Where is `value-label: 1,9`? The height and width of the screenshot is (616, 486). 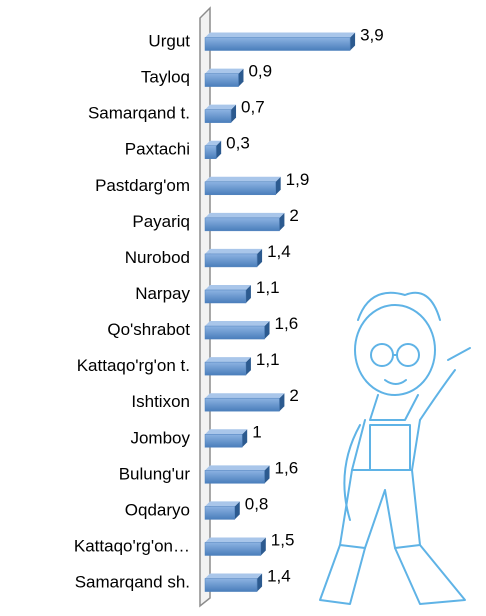
value-label: 1,9 is located at coordinates (298, 179).